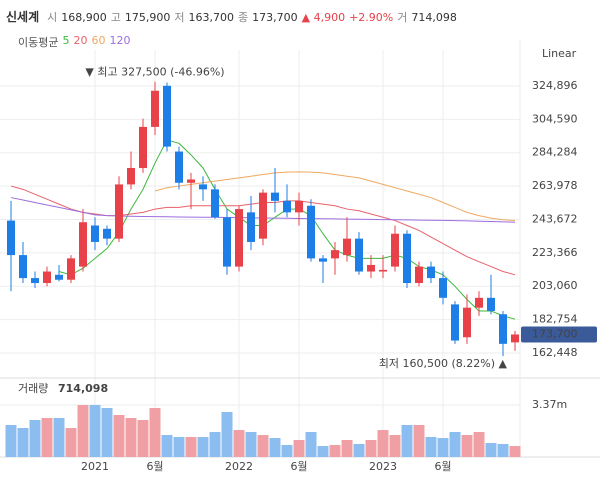 Image resolution: width=600 pixels, height=481 pixels. What do you see at coordinates (383, 466) in the screenshot?
I see `x-tick-label: 2023` at bounding box center [383, 466].